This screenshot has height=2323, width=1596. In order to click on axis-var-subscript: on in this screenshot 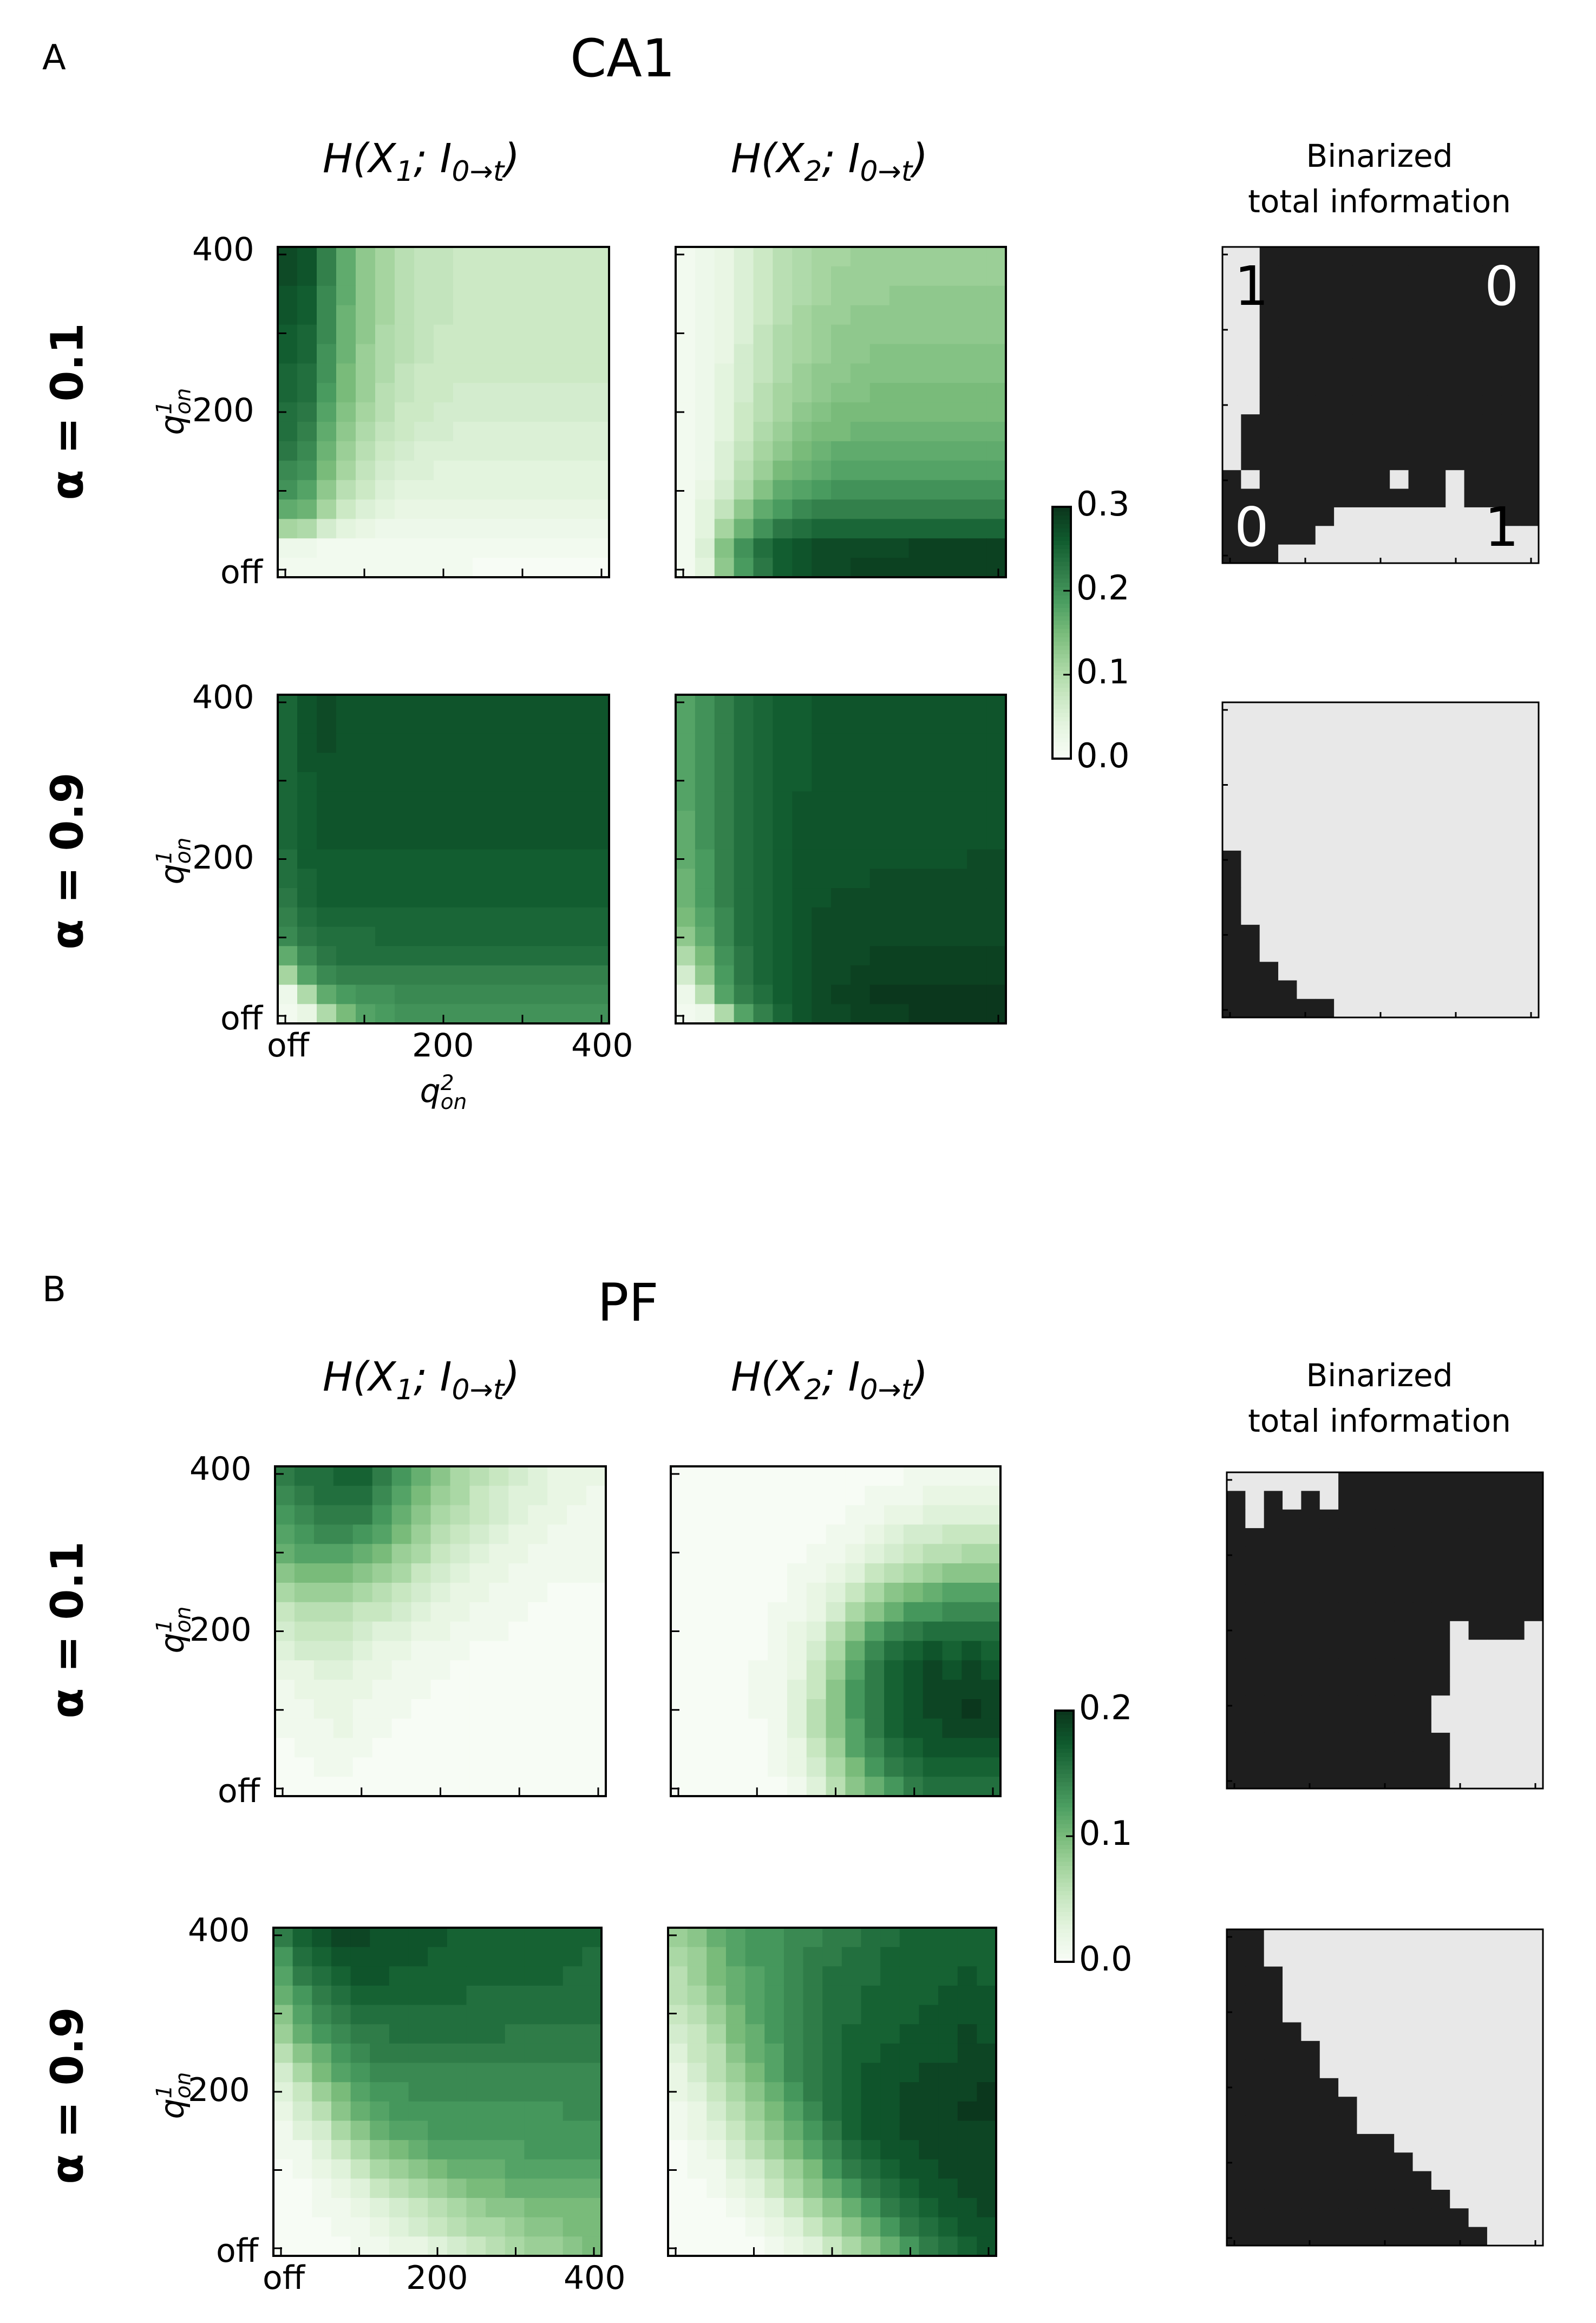, I will do `click(183, 1619)`.